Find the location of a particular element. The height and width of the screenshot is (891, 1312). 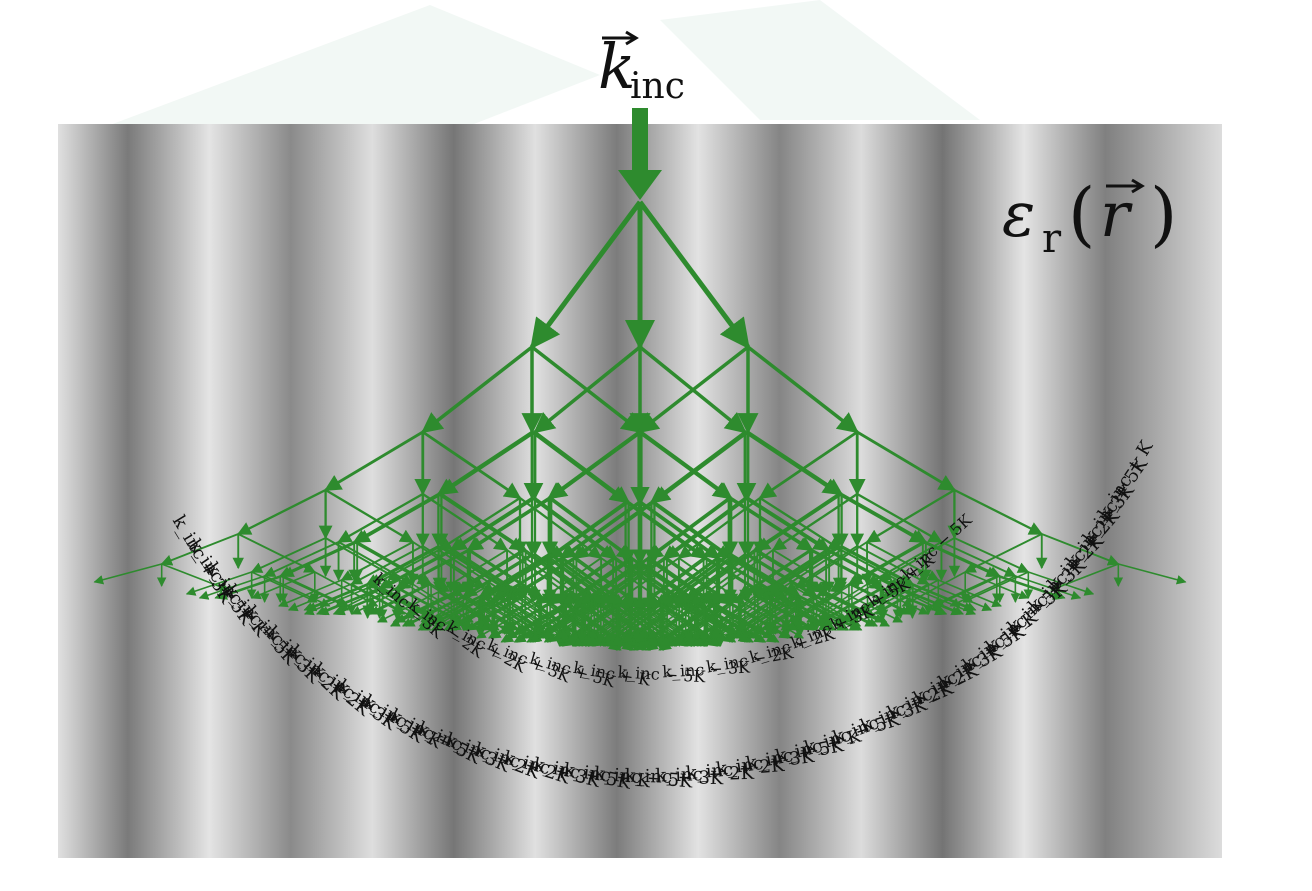

position-vector: r is located at coordinates (1116, 214).